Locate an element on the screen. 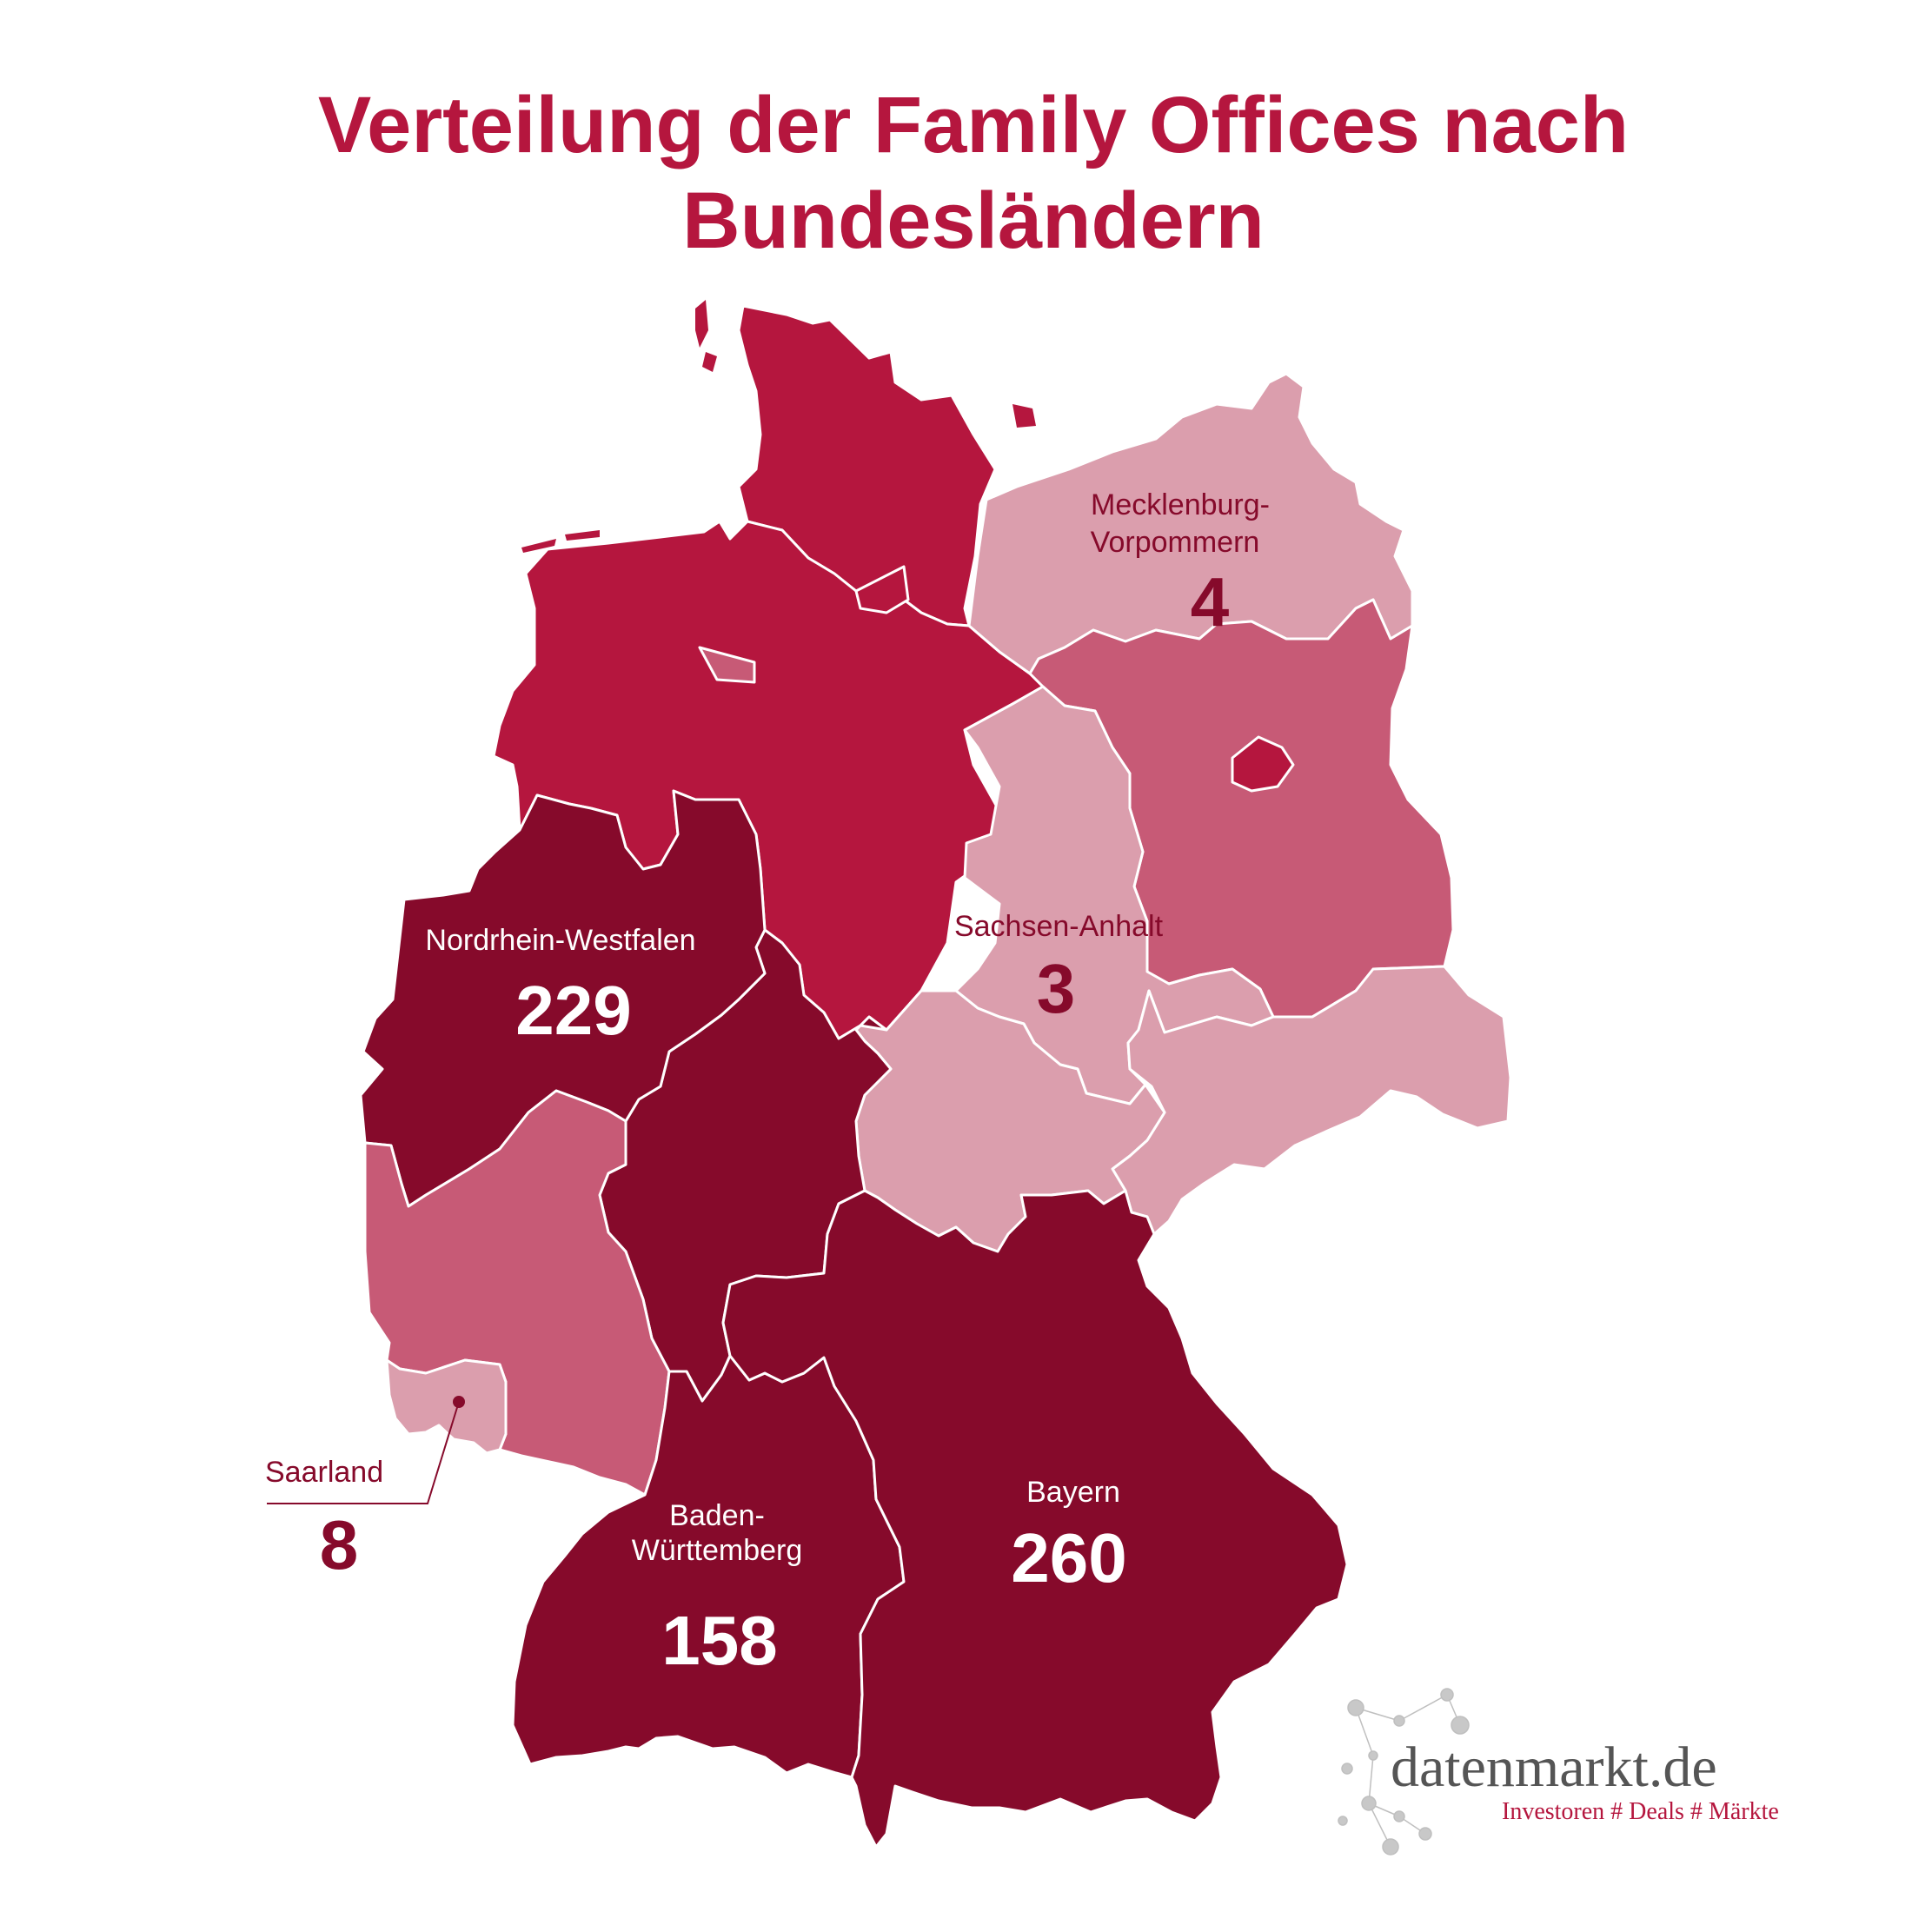 The width and height of the screenshot is (1932, 1932). region-label-line-2: Württemberg is located at coordinates (717, 1550).